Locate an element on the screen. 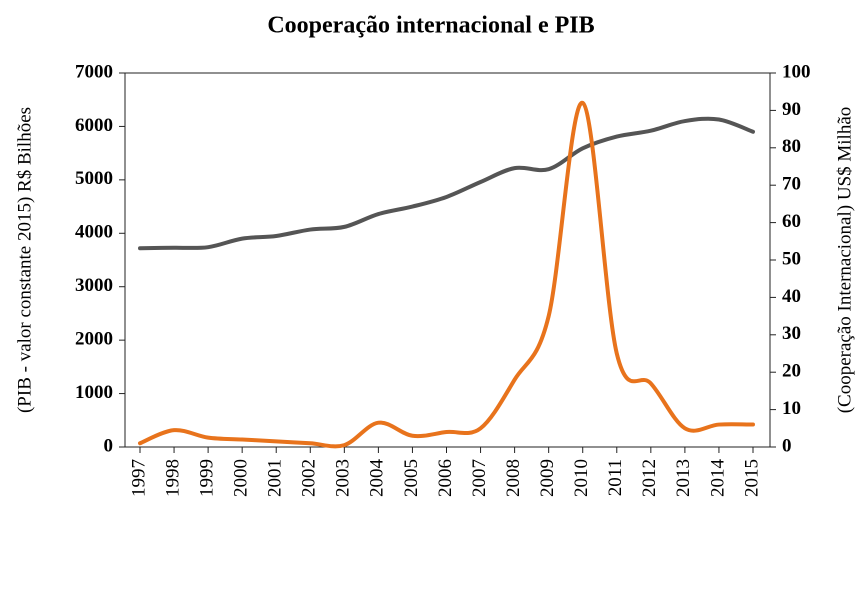 The image size is (862, 596). y2-tick-label: 90 is located at coordinates (791, 109).